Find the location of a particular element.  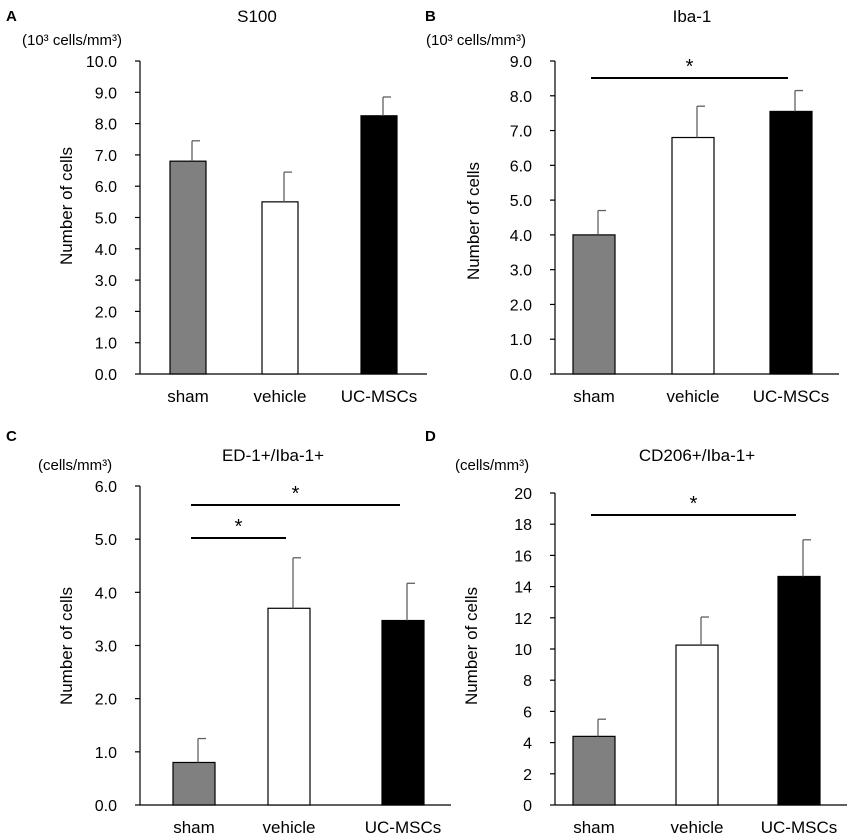

y-tick-label-b: 2.0 is located at coordinates (521, 305).